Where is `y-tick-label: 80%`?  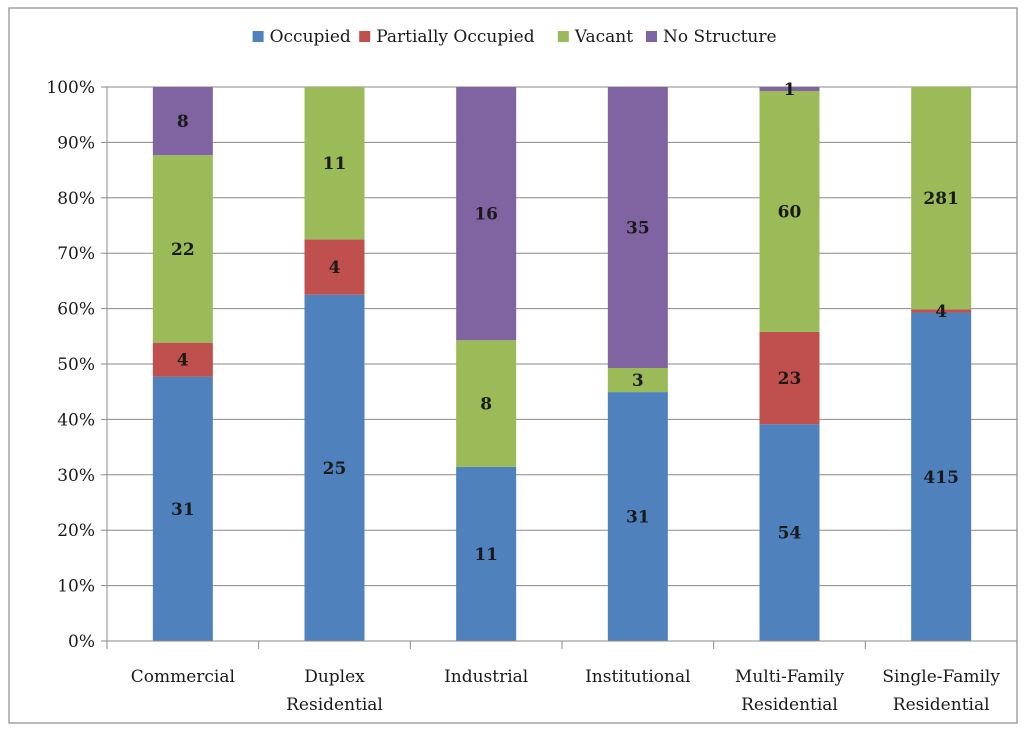
y-tick-label: 80% is located at coordinates (76, 199).